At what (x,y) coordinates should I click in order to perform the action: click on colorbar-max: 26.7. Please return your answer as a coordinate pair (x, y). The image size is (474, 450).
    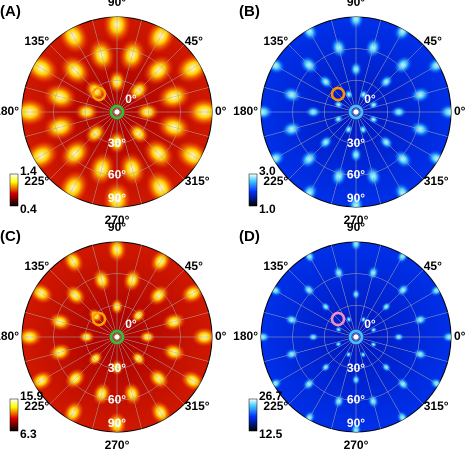
    Looking at the image, I should click on (271, 396).